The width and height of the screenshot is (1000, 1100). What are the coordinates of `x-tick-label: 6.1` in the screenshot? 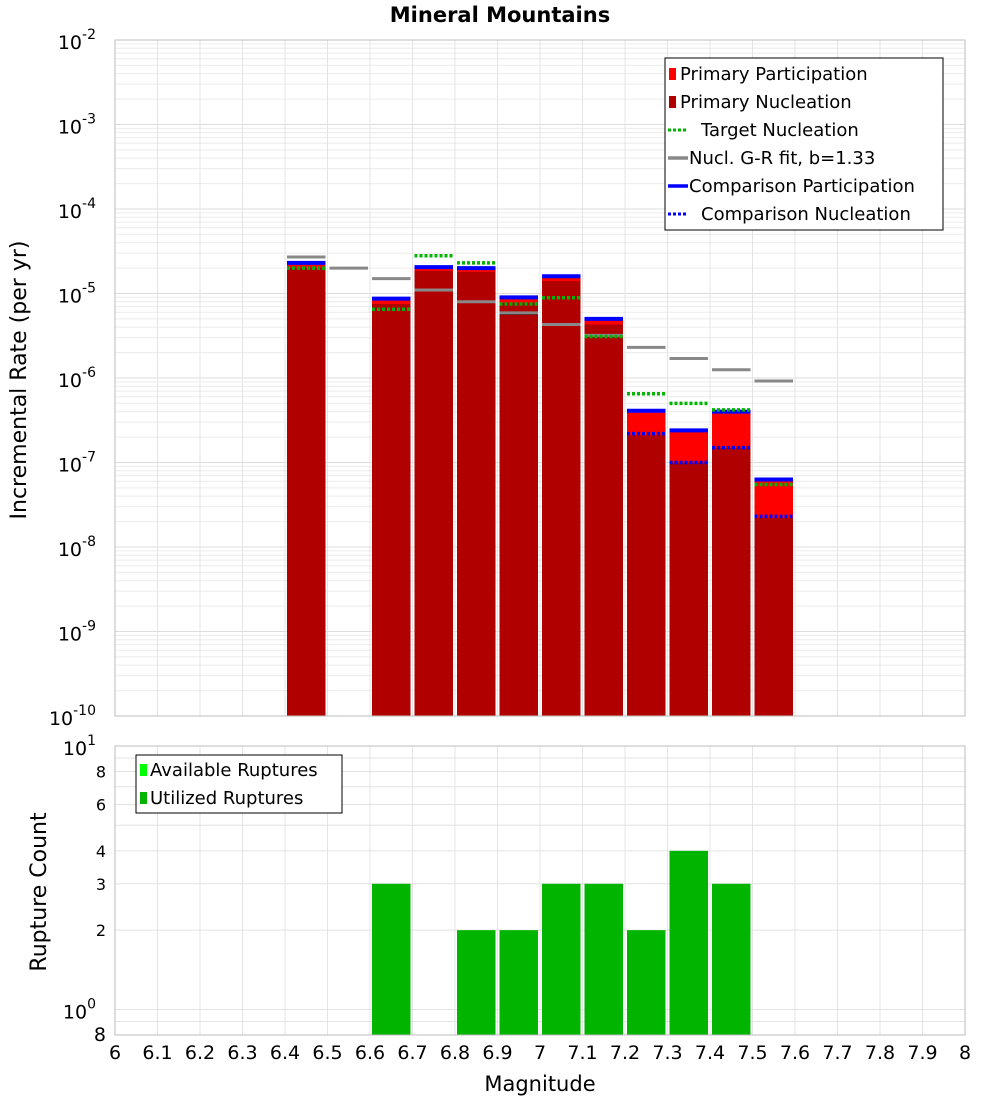 It's located at (157, 1053).